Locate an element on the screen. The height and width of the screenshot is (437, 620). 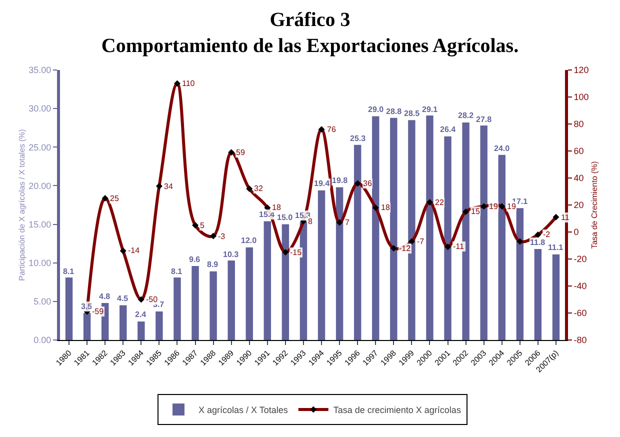
y-tick-label: 20.00 is located at coordinates (40, 185).